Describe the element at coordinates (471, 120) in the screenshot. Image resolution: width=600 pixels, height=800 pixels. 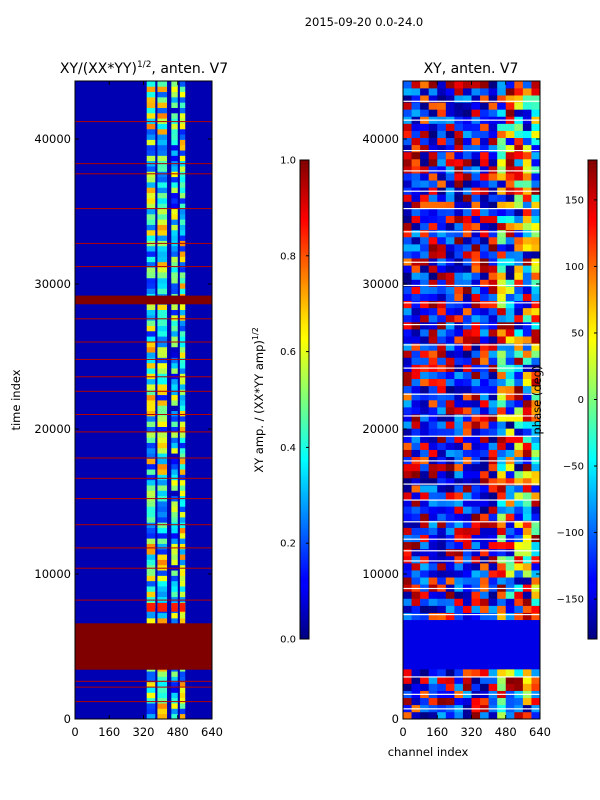
I see `phase-flagged-gap` at that location.